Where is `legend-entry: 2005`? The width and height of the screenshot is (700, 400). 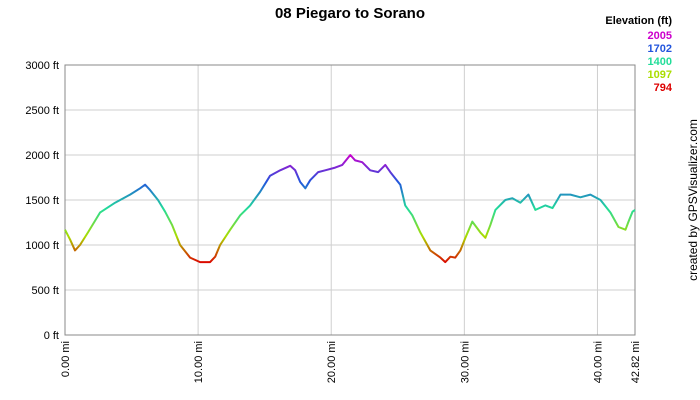 legend-entry: 2005 is located at coordinates (660, 36).